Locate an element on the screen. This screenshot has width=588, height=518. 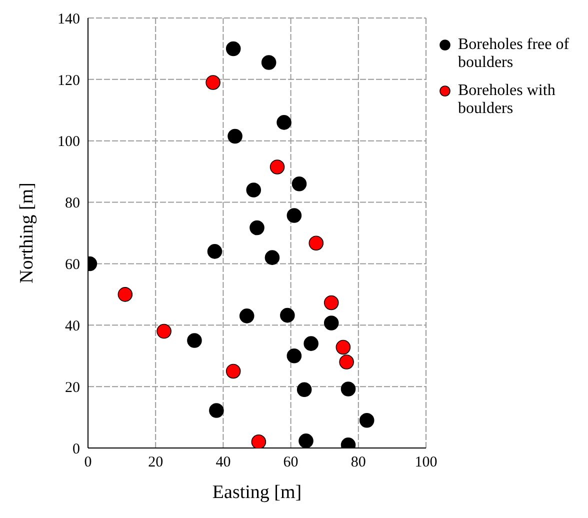
y-tick-label: 0 is located at coordinates (76, 449).